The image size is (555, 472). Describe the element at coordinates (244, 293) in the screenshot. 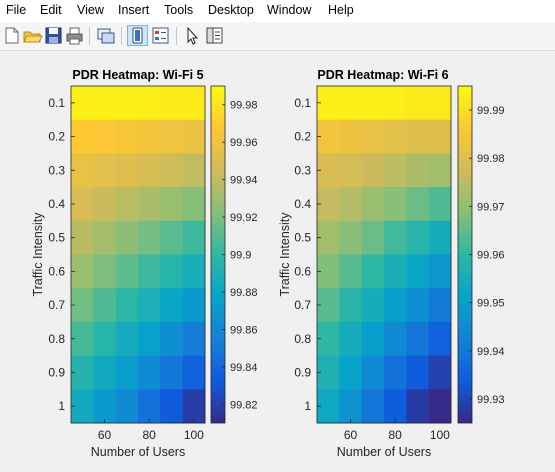

I see `colorbar-tick-label: 99.88` at that location.